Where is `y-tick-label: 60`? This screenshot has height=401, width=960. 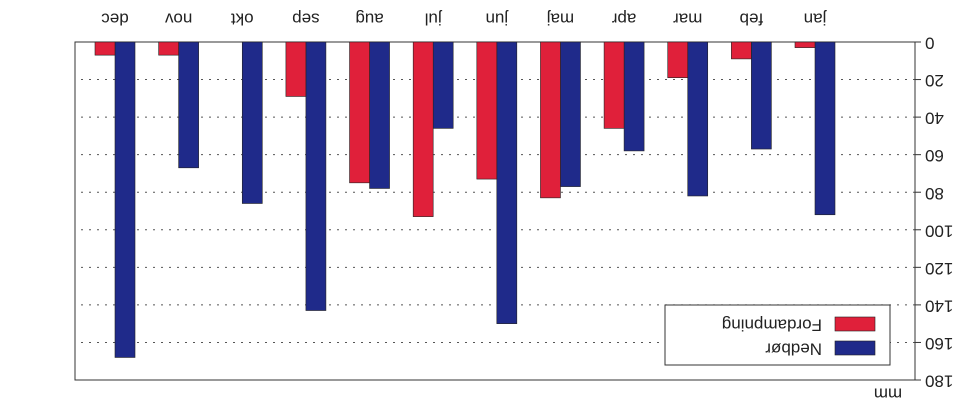 y-tick-label: 60 is located at coordinates (934, 155).